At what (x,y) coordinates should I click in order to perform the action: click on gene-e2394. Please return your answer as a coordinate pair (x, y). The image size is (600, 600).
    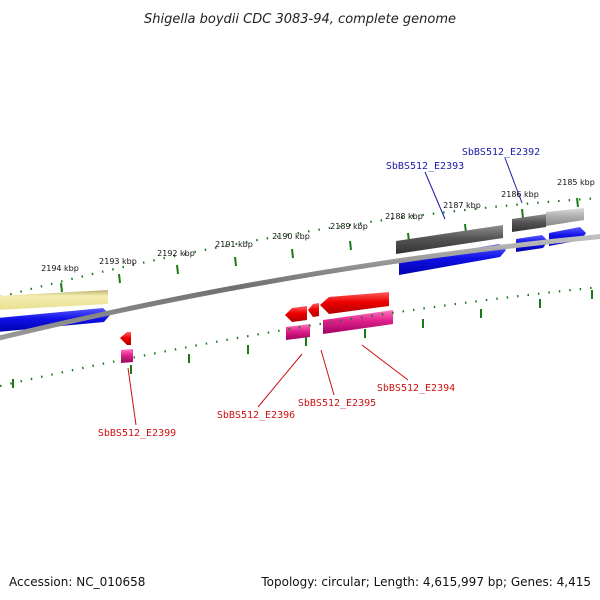
    Looking at the image, I should click on (354, 303).